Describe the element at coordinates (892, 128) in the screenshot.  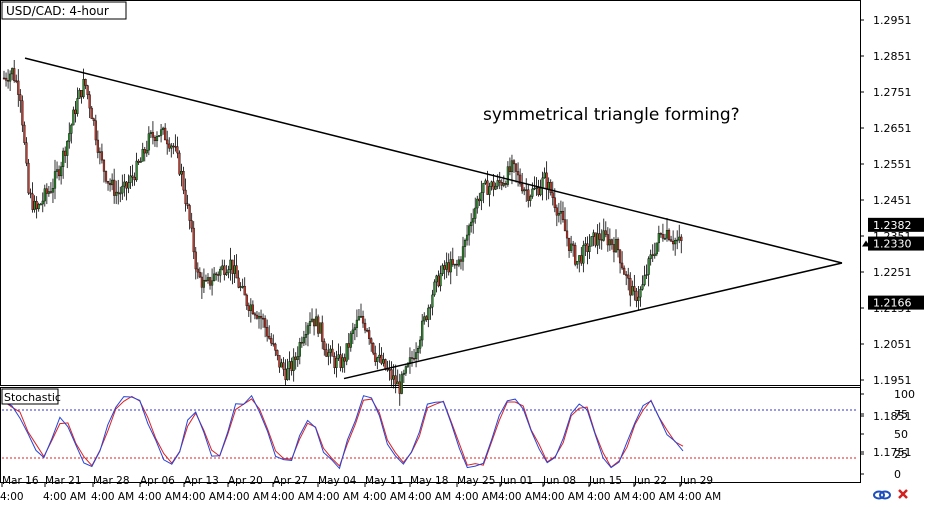
I see `price-tick-label: 1.2651` at that location.